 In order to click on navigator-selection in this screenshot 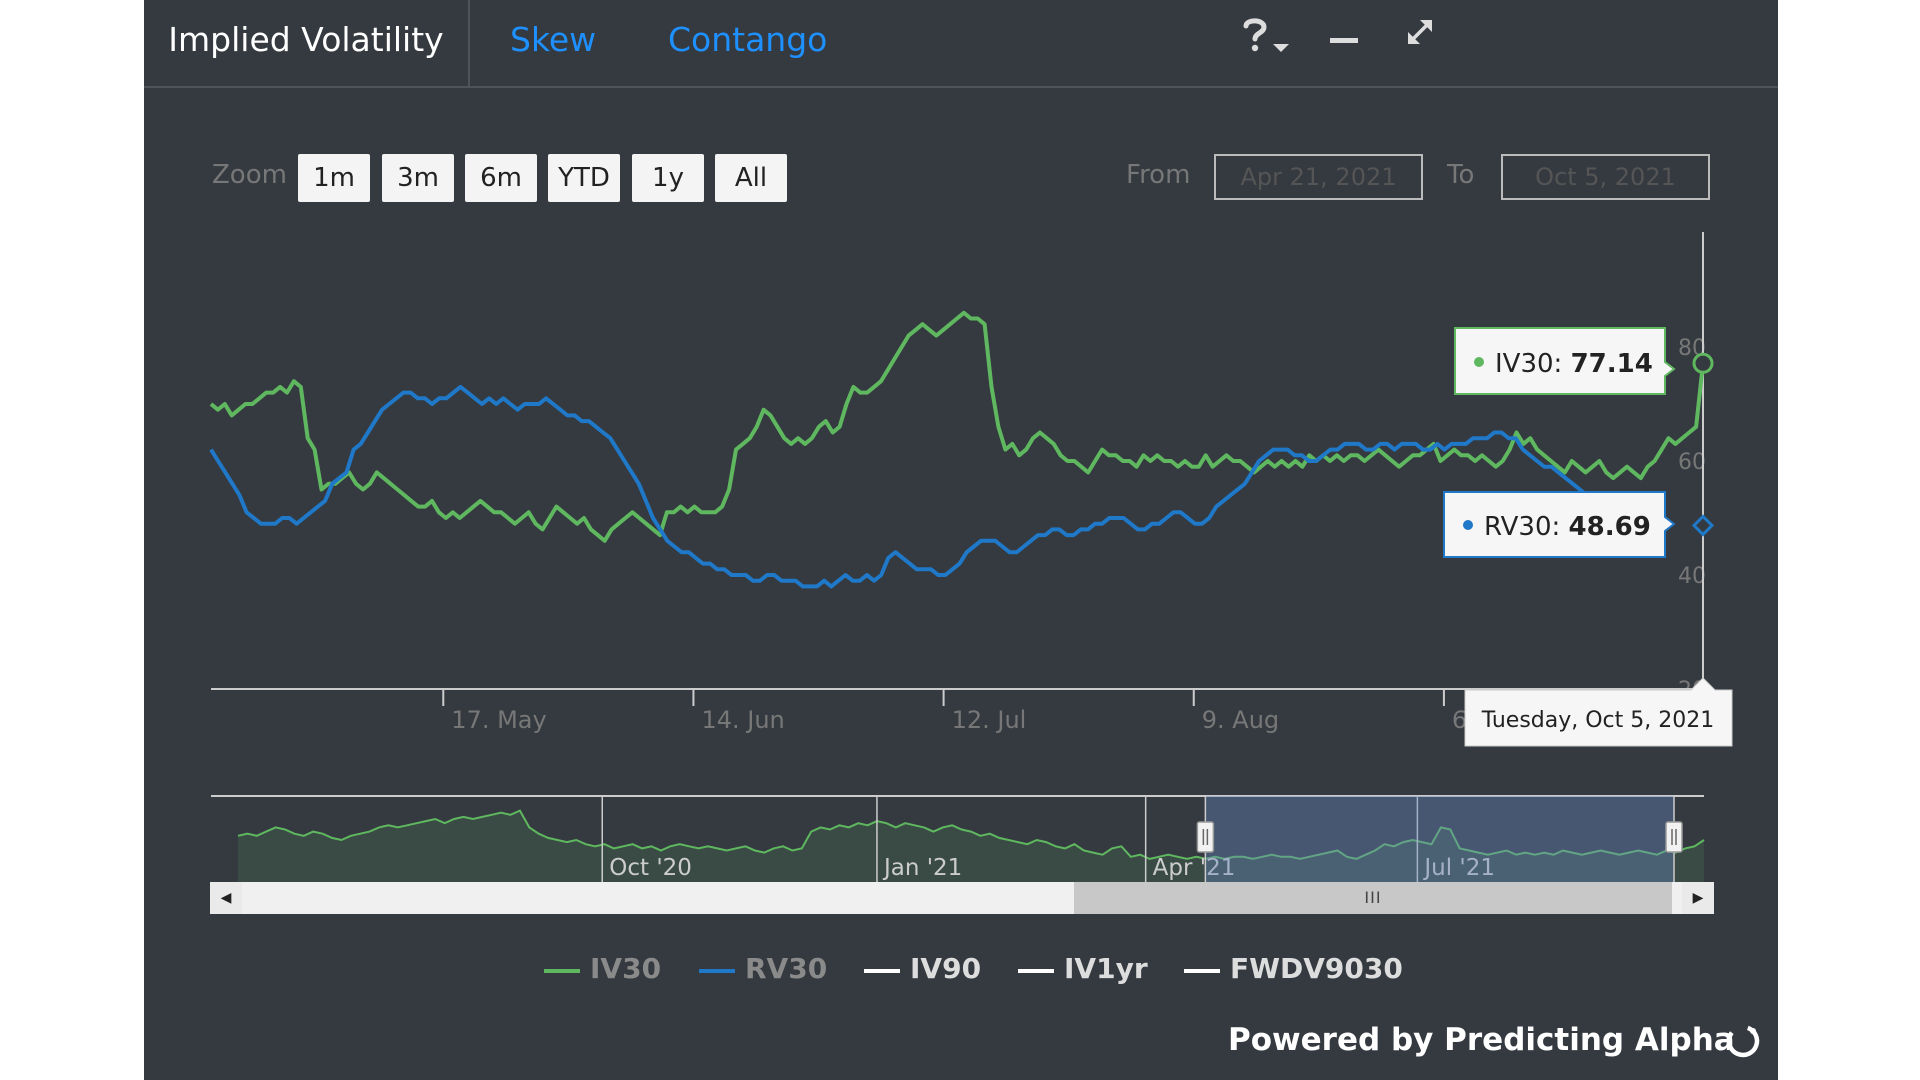, I will do `click(1439, 839)`.